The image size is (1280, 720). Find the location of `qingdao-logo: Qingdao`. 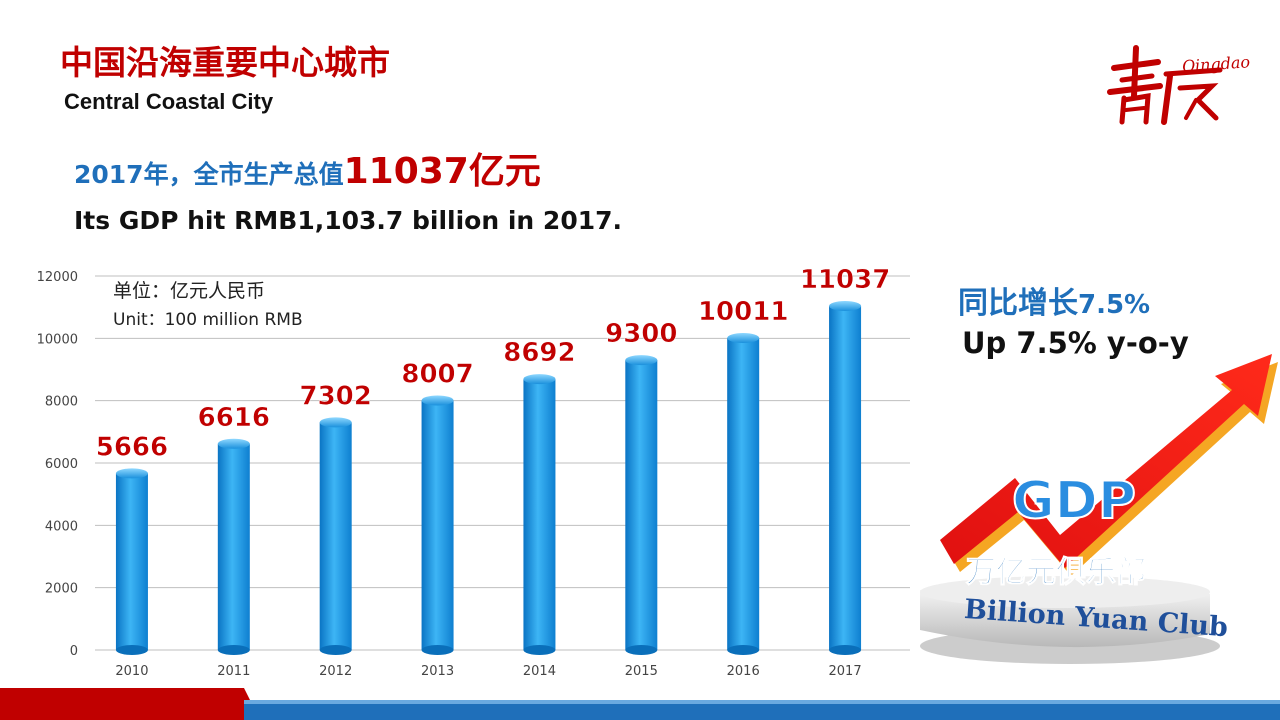

qingdao-logo: Qingdao is located at coordinates (1179, 85).